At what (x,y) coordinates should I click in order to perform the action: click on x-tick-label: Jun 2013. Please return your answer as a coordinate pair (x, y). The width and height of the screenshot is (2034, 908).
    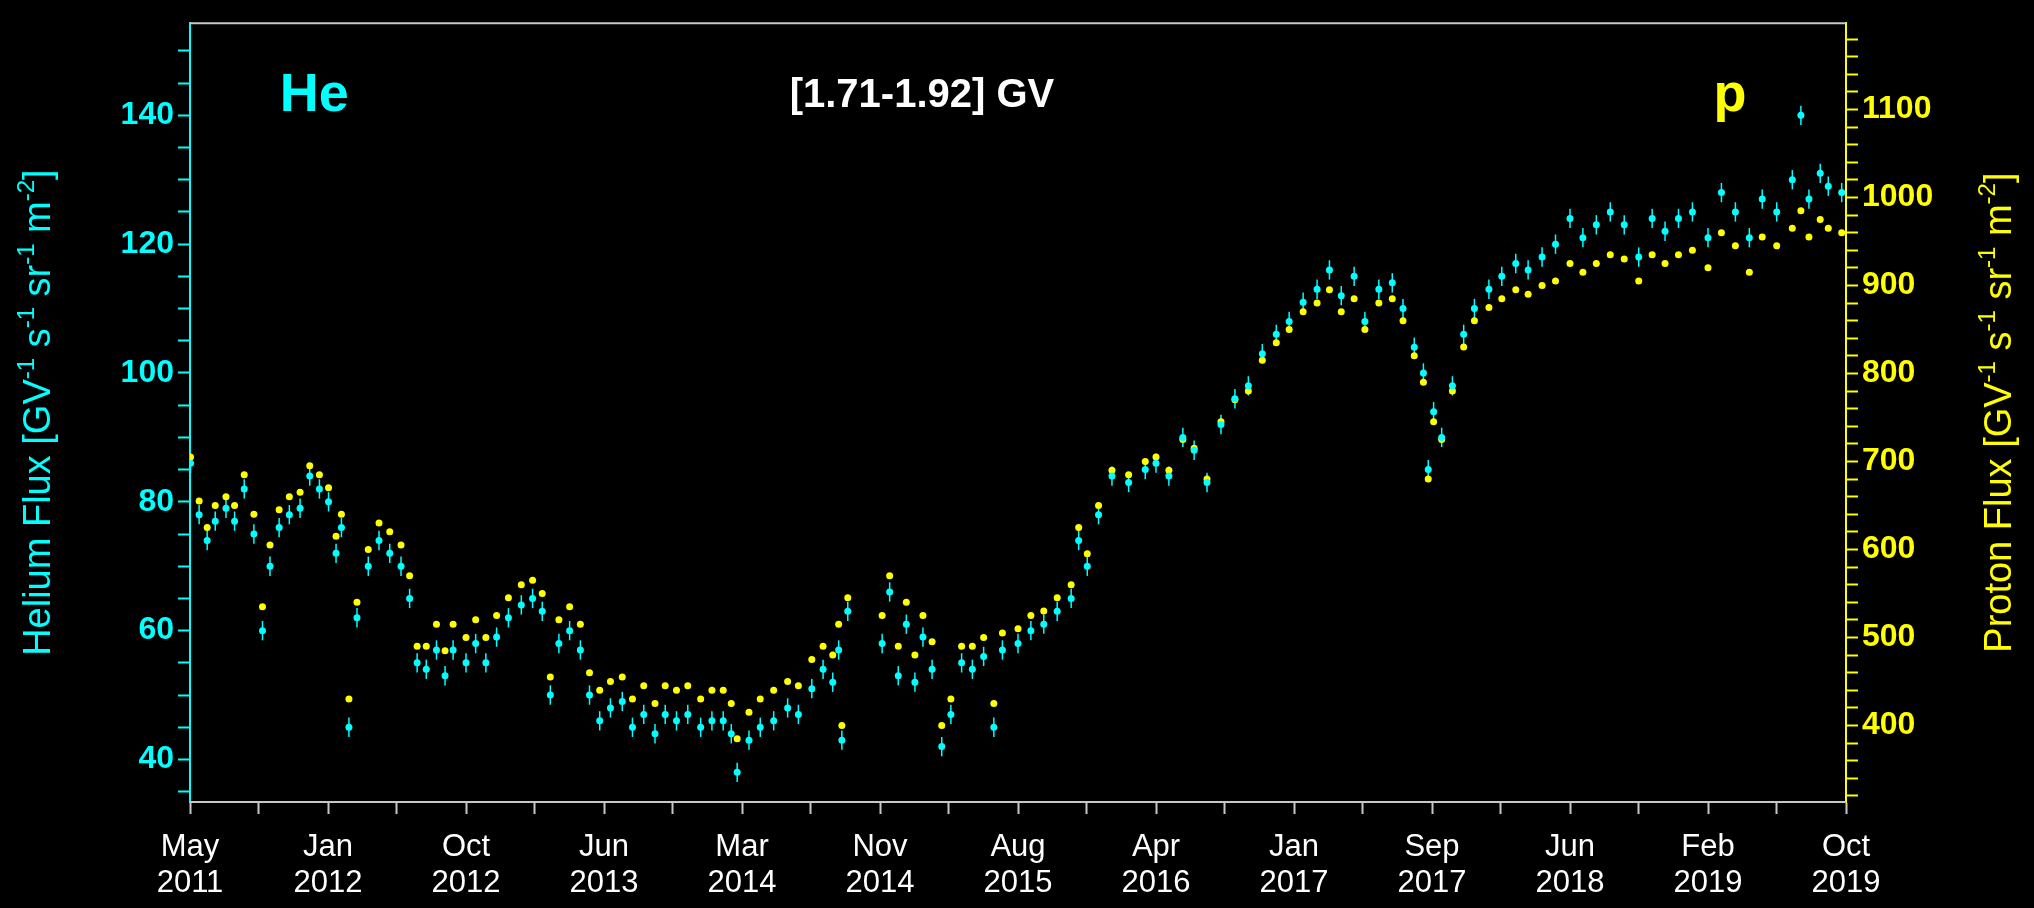
    Looking at the image, I should click on (604, 864).